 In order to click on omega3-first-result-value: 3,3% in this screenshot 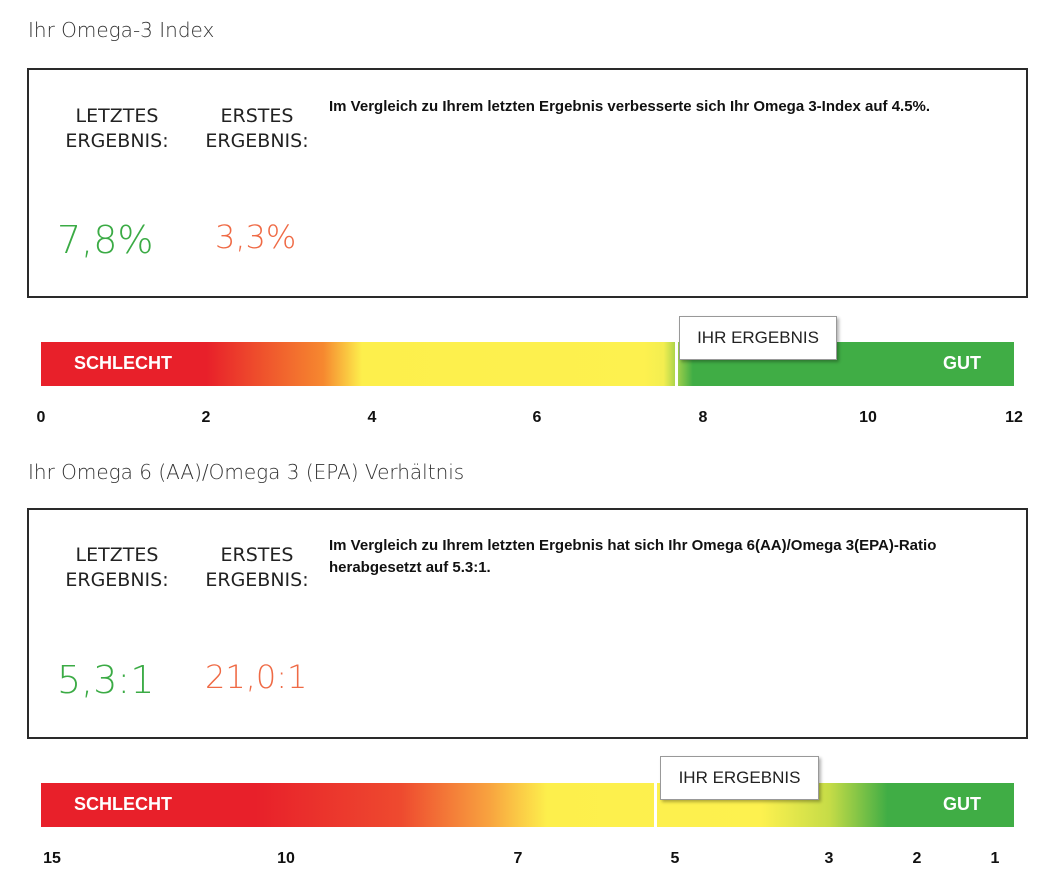, I will do `click(256, 237)`.